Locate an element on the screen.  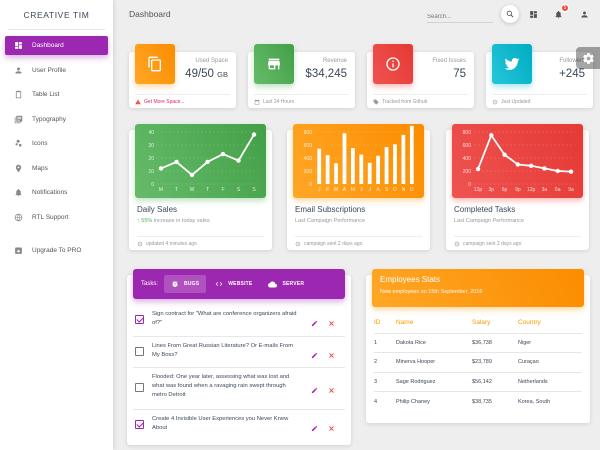
table-cell: 4 is located at coordinates (376, 401).